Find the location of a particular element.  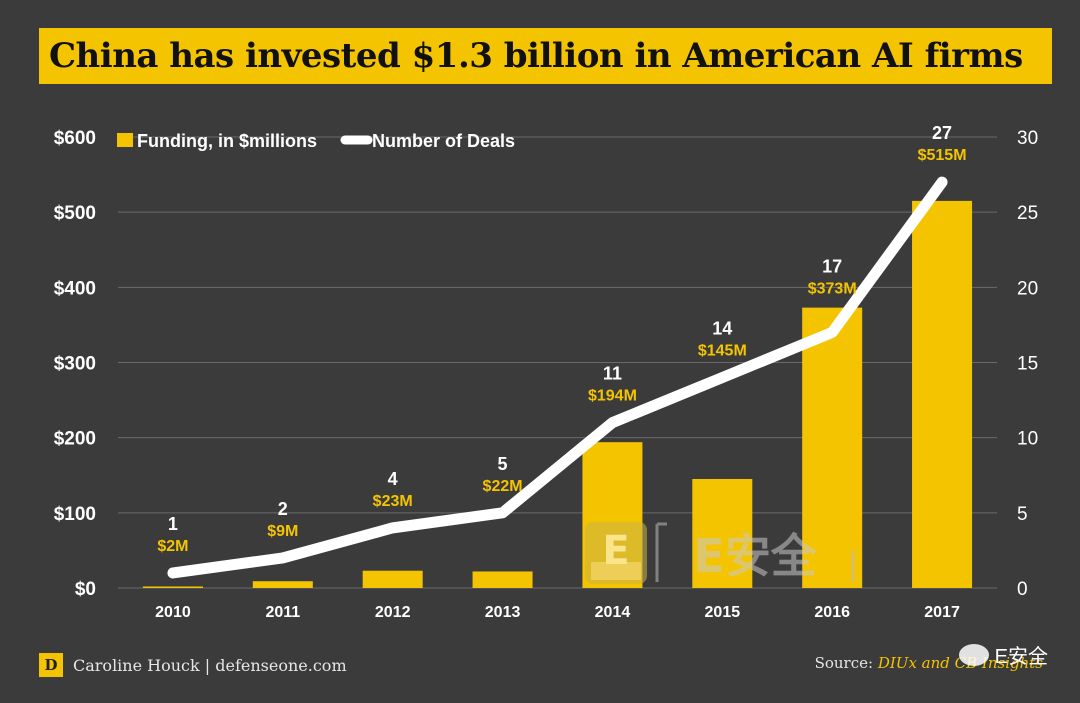

wechat-icon is located at coordinates (973, 654).